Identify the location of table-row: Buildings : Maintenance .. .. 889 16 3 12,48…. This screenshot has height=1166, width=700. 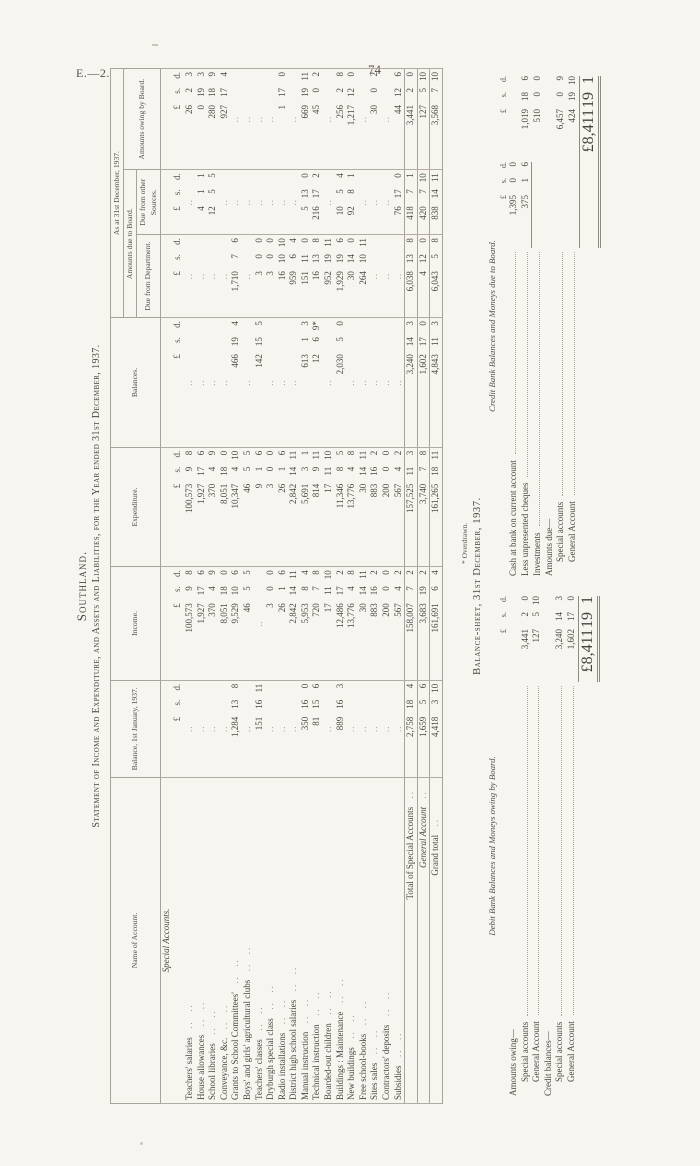
(340, 586).